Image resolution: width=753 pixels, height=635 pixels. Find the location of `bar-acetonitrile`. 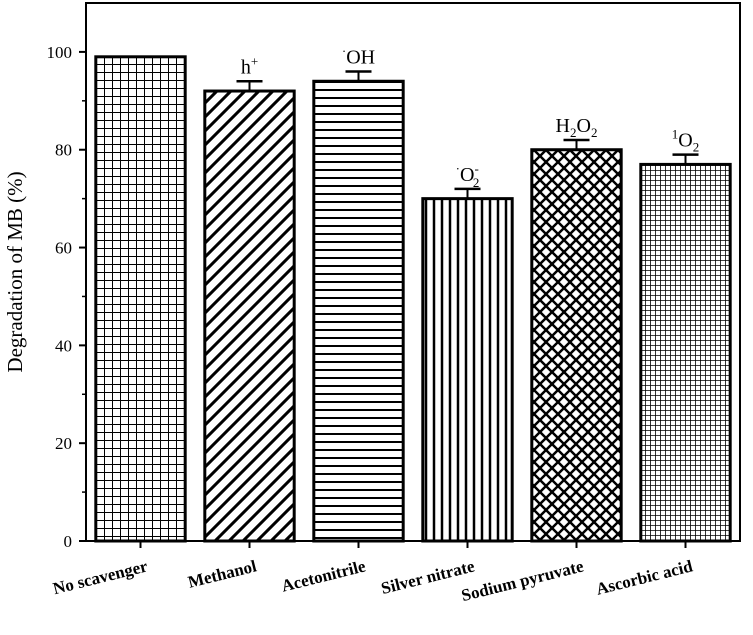

bar-acetonitrile is located at coordinates (358, 311).